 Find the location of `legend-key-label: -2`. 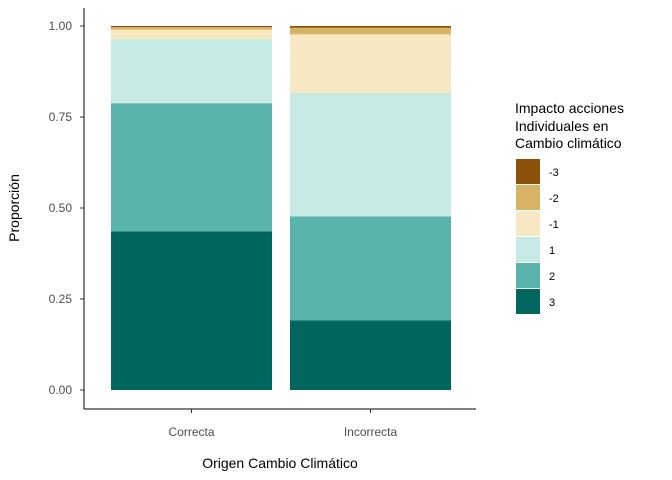

legend-key-label: -2 is located at coordinates (554, 199).